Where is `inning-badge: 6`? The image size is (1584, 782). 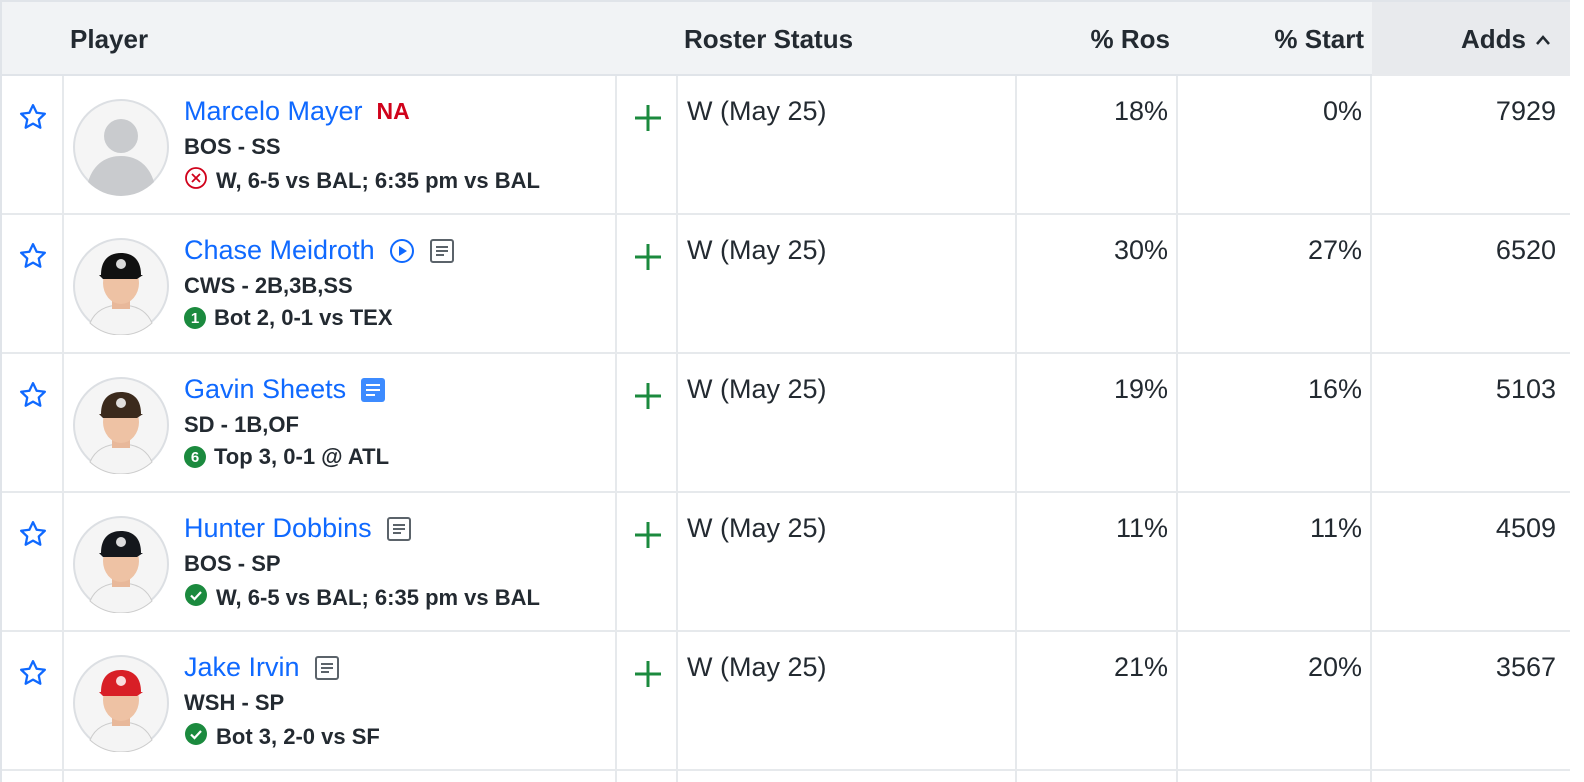
inning-badge: 6 is located at coordinates (195, 457).